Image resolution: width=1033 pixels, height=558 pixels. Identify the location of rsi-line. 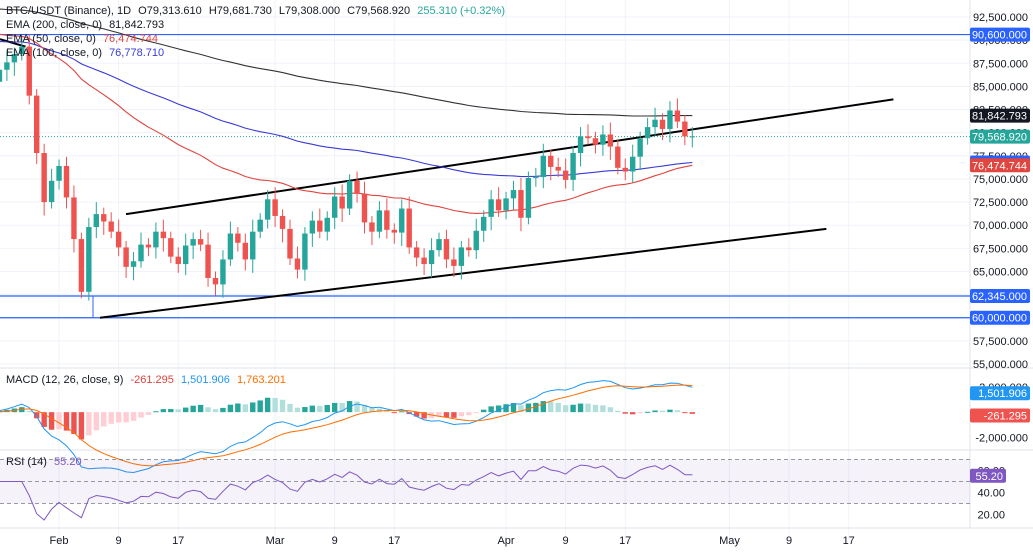
(346, 492).